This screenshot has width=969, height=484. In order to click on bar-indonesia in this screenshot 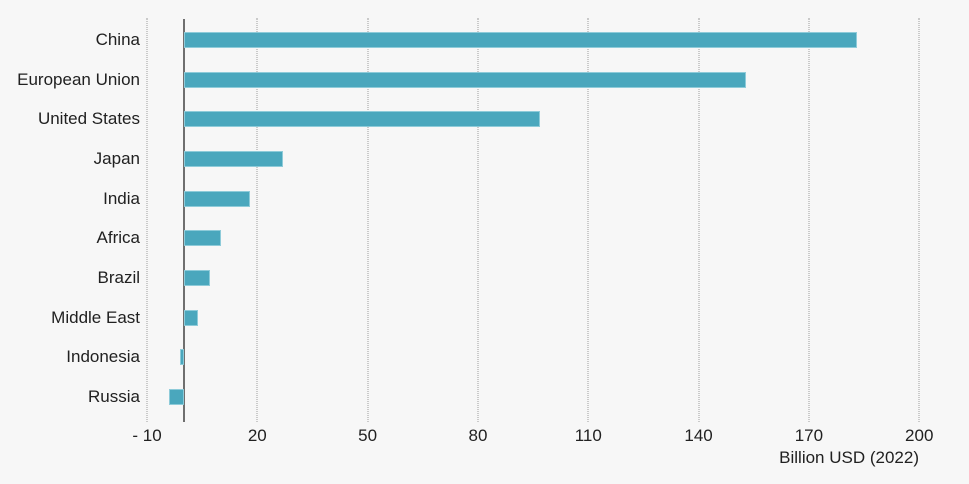, I will do `click(182, 357)`.